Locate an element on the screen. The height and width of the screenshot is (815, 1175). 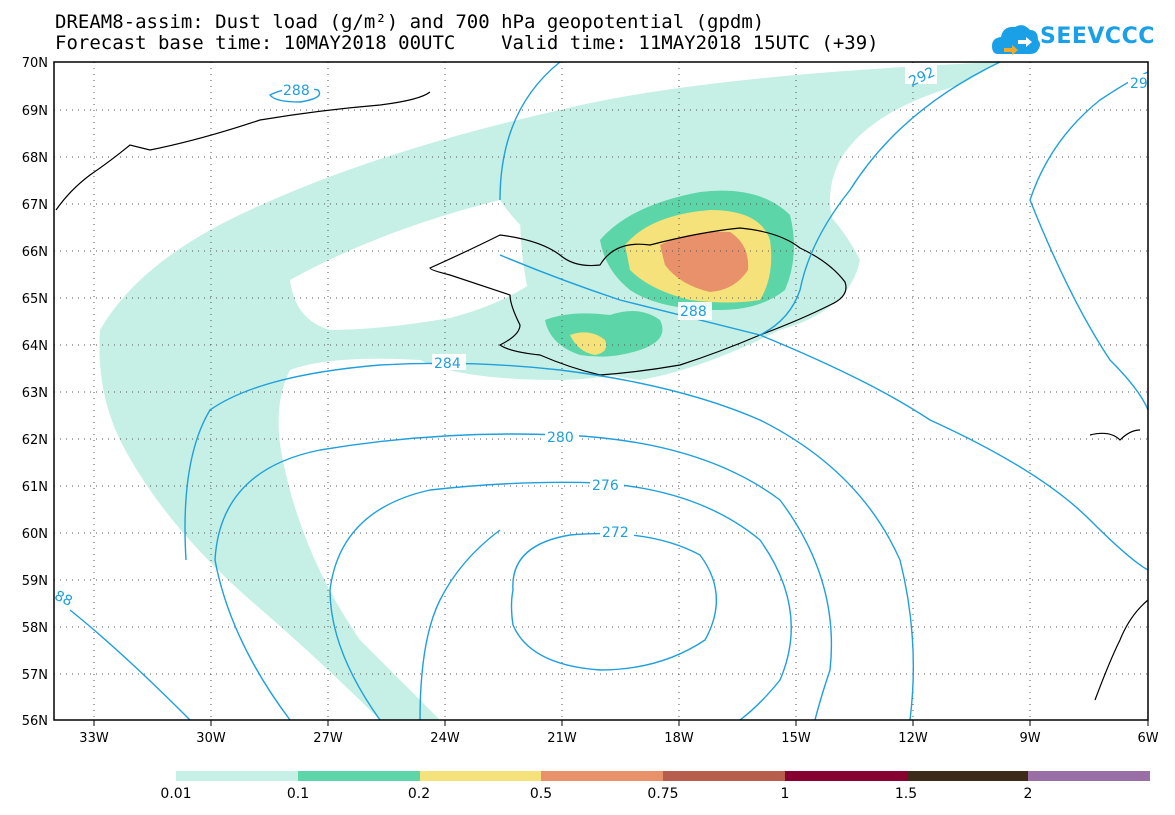
lon-label: 18W is located at coordinates (679, 738).